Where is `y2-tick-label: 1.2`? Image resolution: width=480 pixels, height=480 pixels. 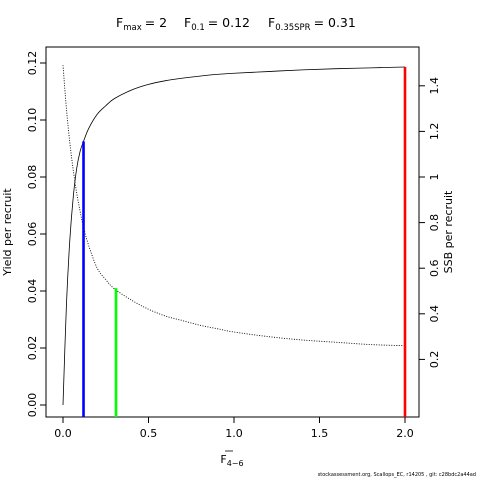
y2-tick-label: 1.2 is located at coordinates (434, 132).